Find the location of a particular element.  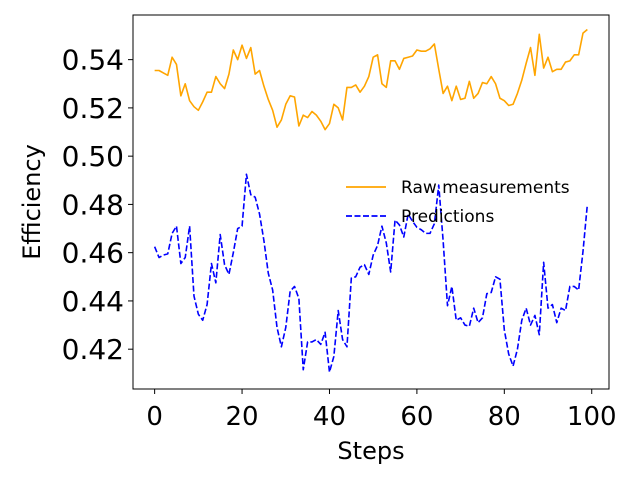

x-axis-ticks: 0 20 40 60 80 100 is located at coordinates (381, 410).